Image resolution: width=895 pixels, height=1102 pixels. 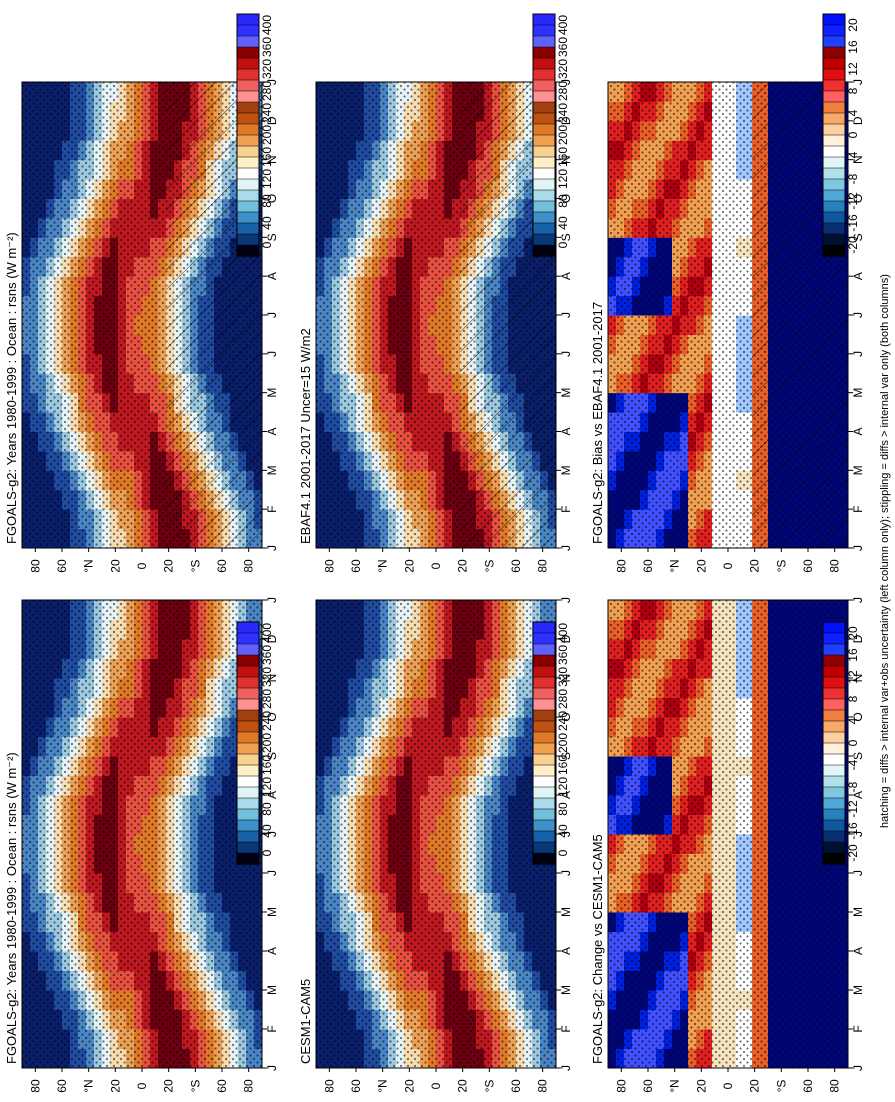 What do you see at coordinates (853, 742) in the screenshot?
I see `colorbar-label: 0` at bounding box center [853, 742].